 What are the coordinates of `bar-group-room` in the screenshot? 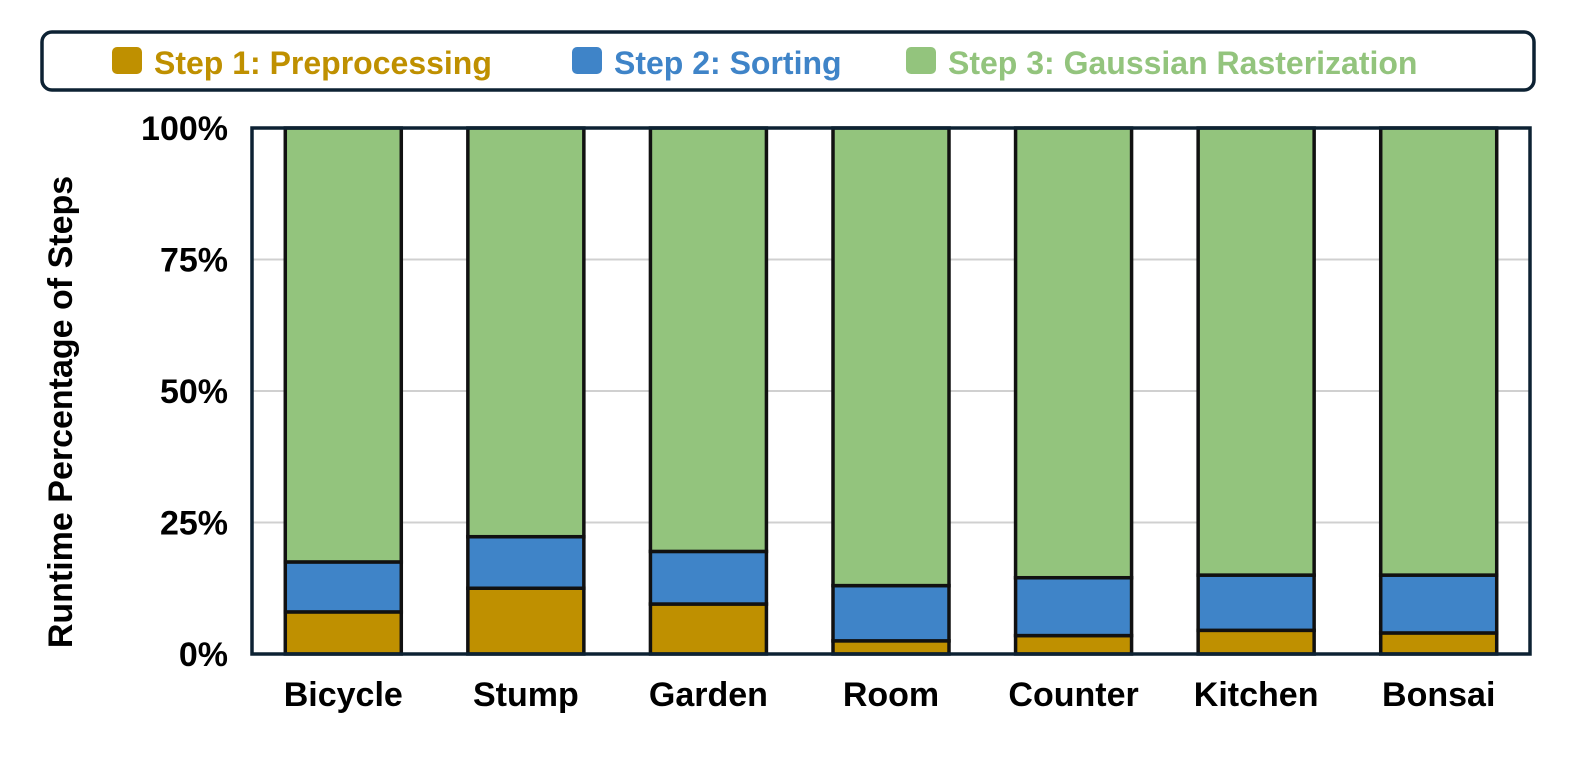 It's located at (891, 391).